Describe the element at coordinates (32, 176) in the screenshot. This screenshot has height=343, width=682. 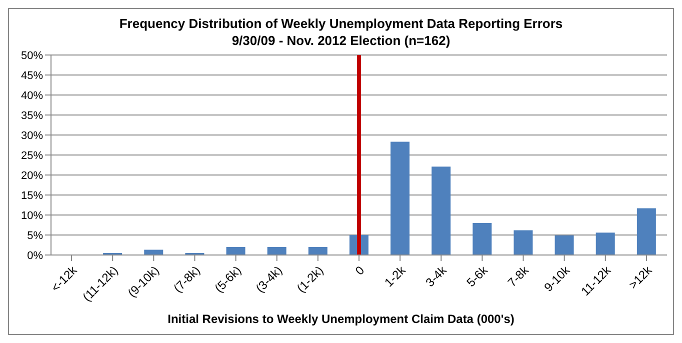
I see `y-tick-label: 20%` at that location.